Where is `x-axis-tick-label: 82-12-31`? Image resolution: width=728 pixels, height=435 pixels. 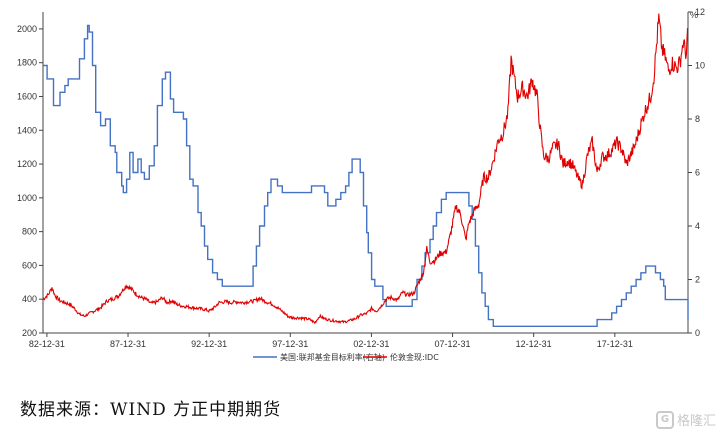
x-axis-tick-label: 82-12-31 is located at coordinates (47, 344).